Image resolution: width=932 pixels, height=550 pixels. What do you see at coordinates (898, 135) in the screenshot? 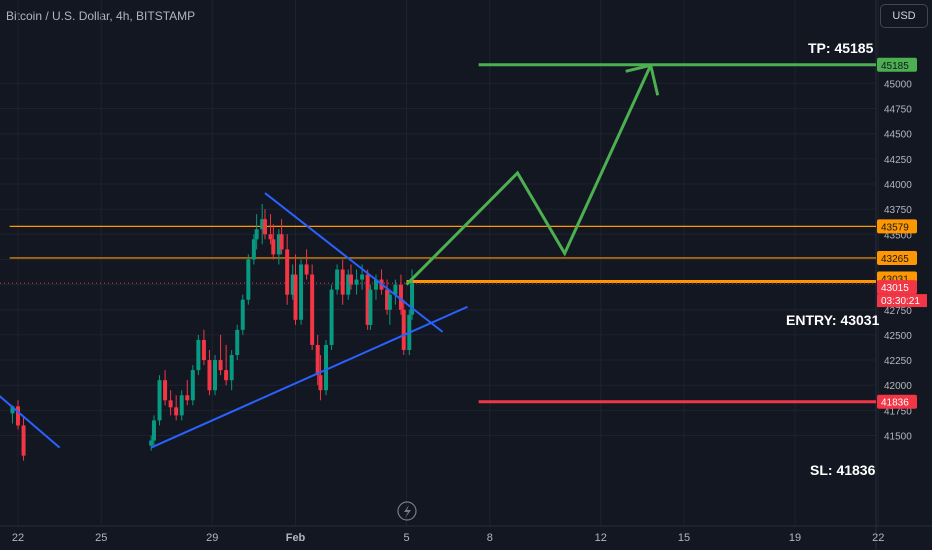
I see `y-tick-label: 44500` at bounding box center [898, 135].